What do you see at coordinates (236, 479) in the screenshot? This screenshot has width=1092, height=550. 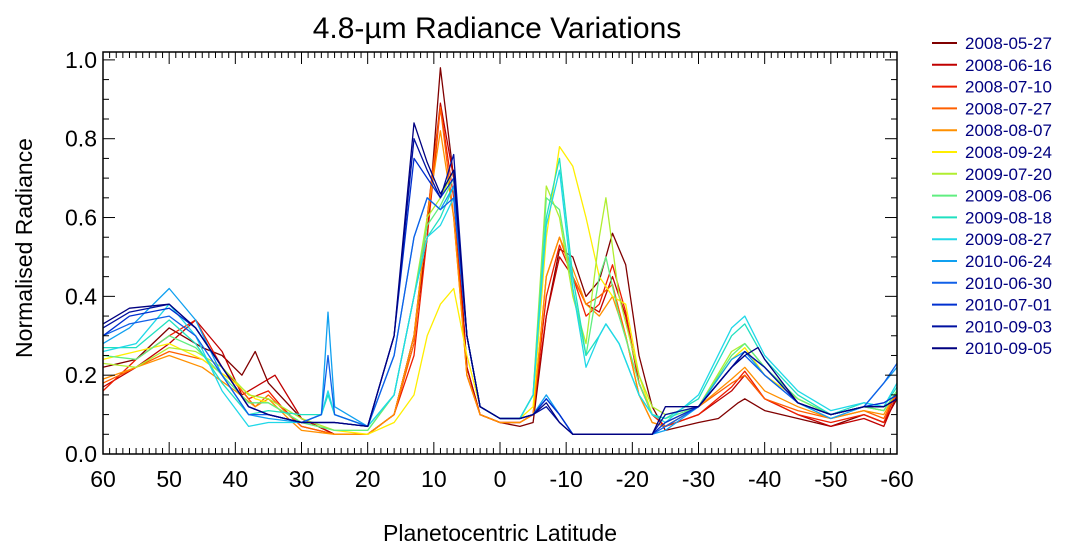 I see `x-tick-label: 40` at bounding box center [236, 479].